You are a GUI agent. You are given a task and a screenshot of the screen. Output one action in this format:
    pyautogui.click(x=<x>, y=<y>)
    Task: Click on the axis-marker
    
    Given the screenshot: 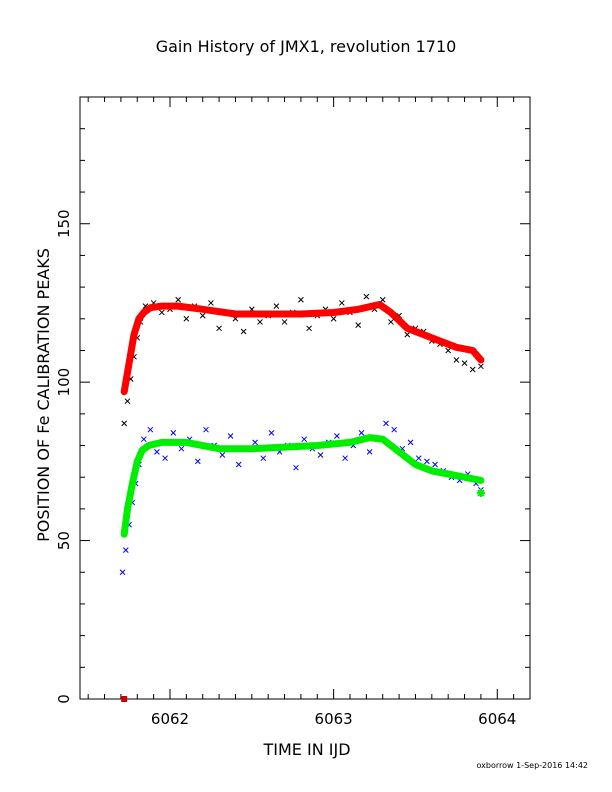 What is the action you would take?
    pyautogui.click(x=124, y=699)
    